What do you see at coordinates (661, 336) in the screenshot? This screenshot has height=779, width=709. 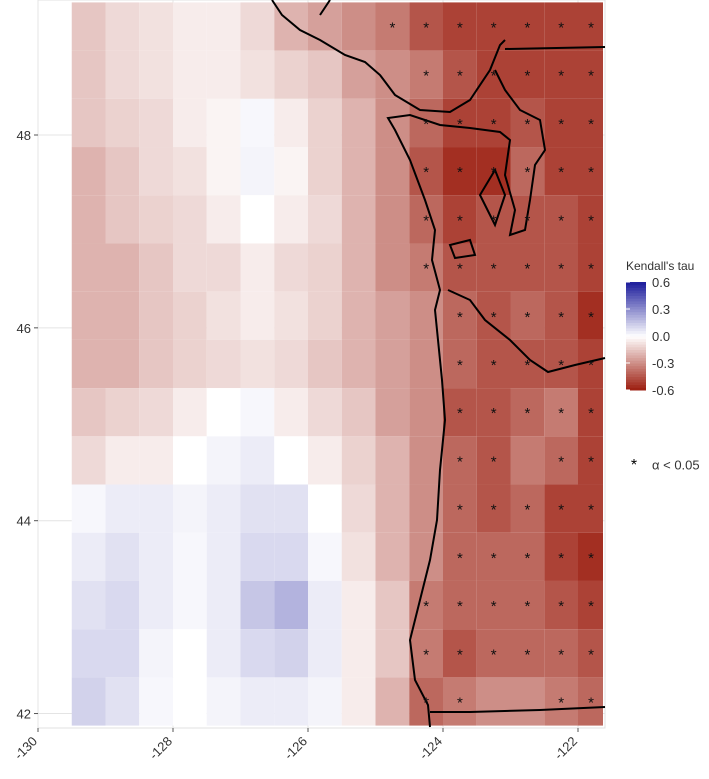 I see `colorbar-tick-label: 0.0` at bounding box center [661, 336].